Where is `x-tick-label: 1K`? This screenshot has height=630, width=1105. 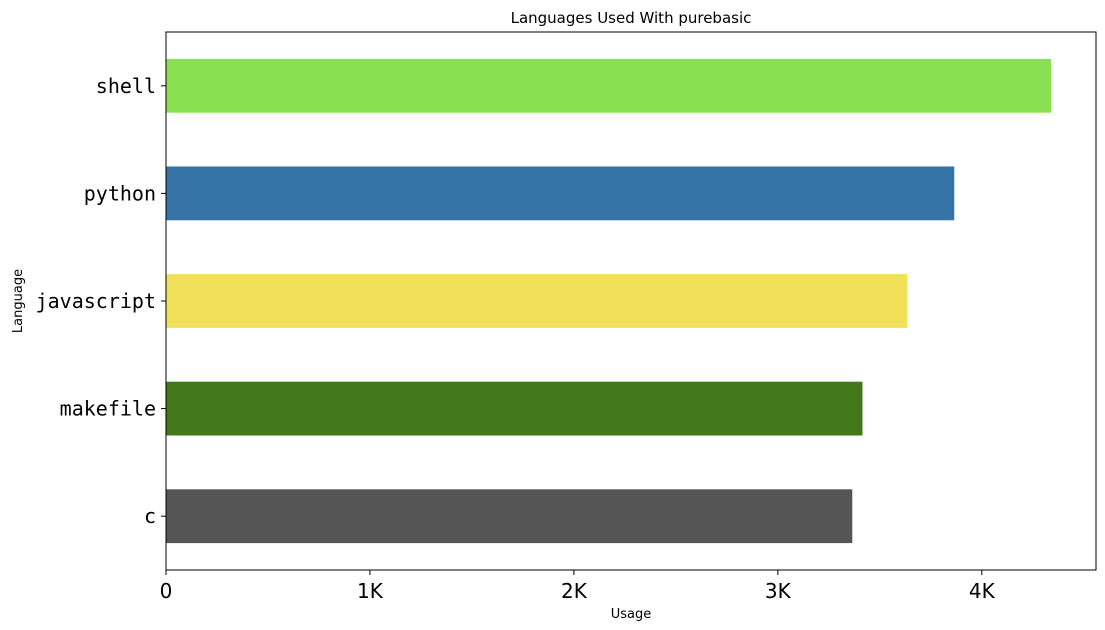
x-tick-label: 1K is located at coordinates (370, 591).